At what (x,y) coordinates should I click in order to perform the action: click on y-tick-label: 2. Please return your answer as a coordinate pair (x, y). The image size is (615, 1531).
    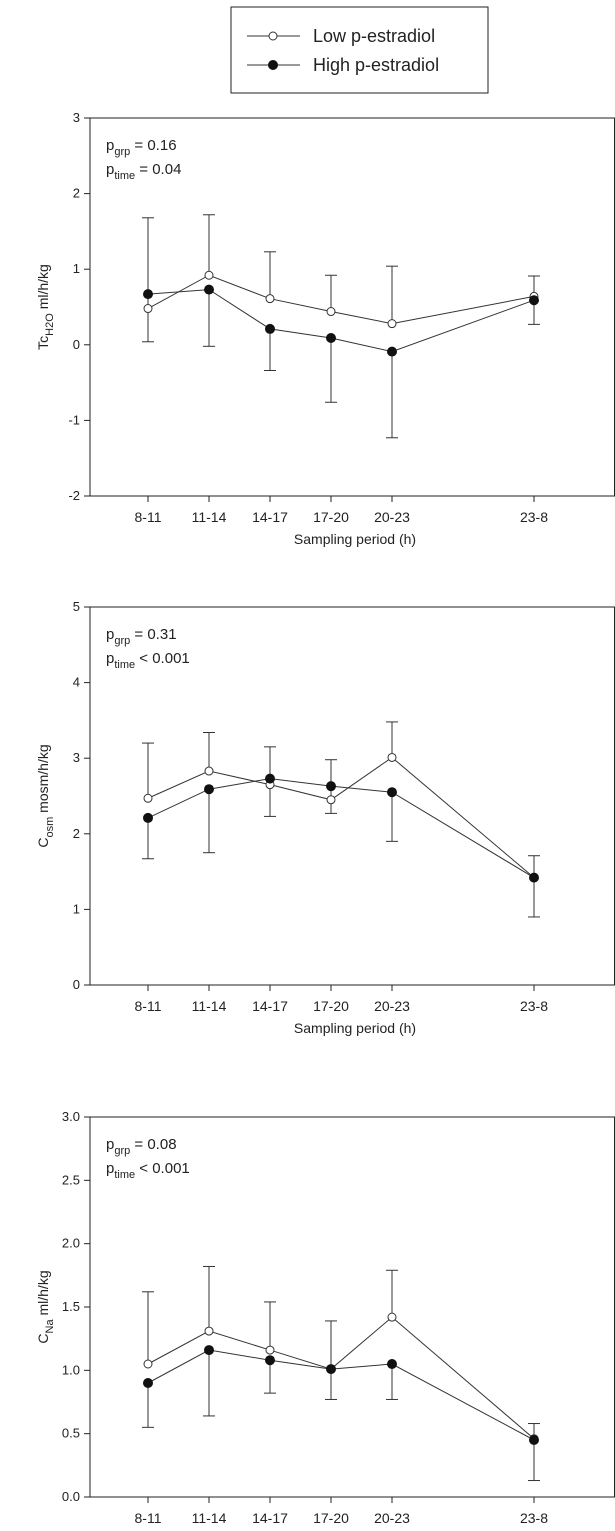
    Looking at the image, I should click on (76, 833).